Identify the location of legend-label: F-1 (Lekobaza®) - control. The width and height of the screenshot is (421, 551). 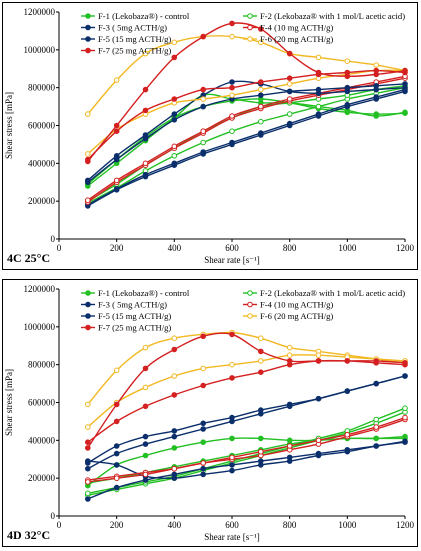
(144, 293).